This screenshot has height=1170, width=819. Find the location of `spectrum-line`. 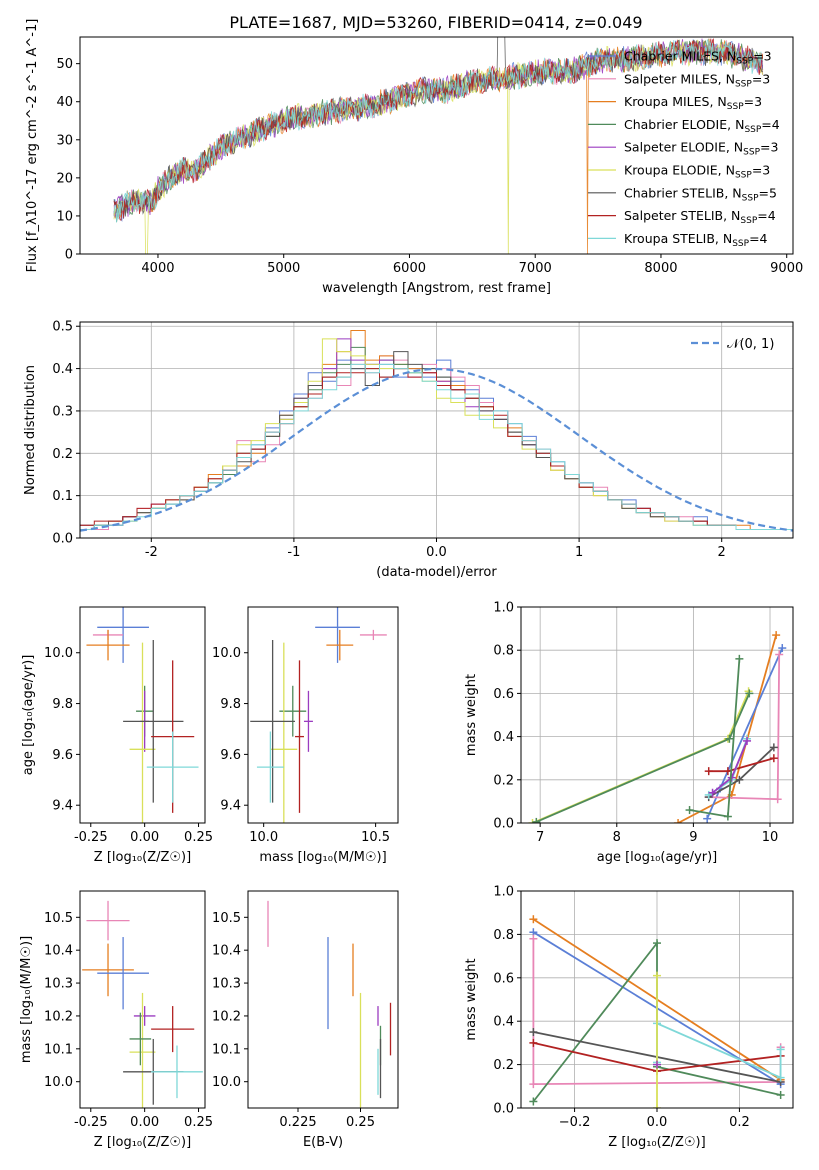

spectrum-line is located at coordinates (438, 130).